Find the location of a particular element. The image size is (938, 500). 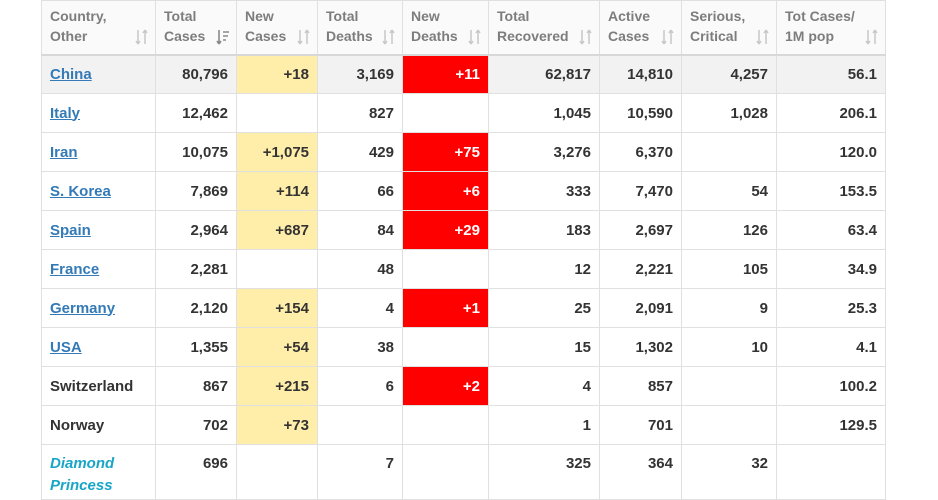

column-header-line: Deaths is located at coordinates (349, 36).